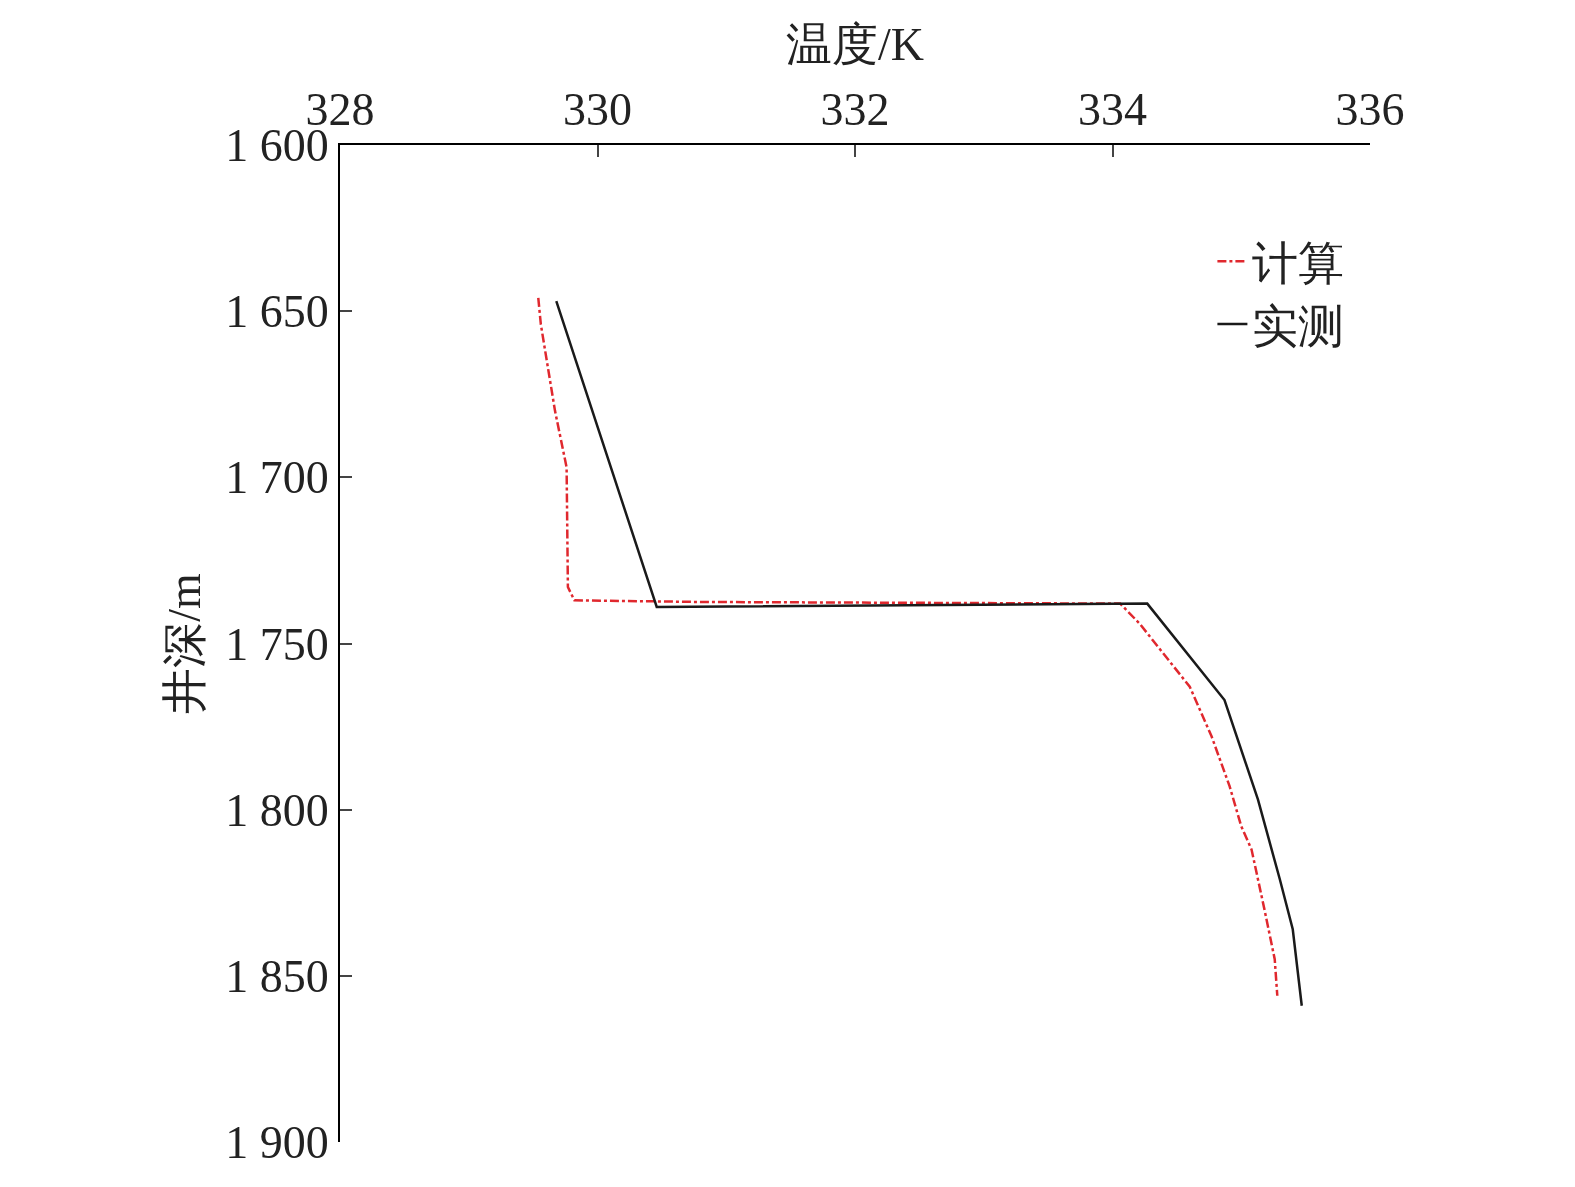 This screenshot has width=1575, height=1187. What do you see at coordinates (855, 109) in the screenshot?
I see `x-tick-label: 332` at bounding box center [855, 109].